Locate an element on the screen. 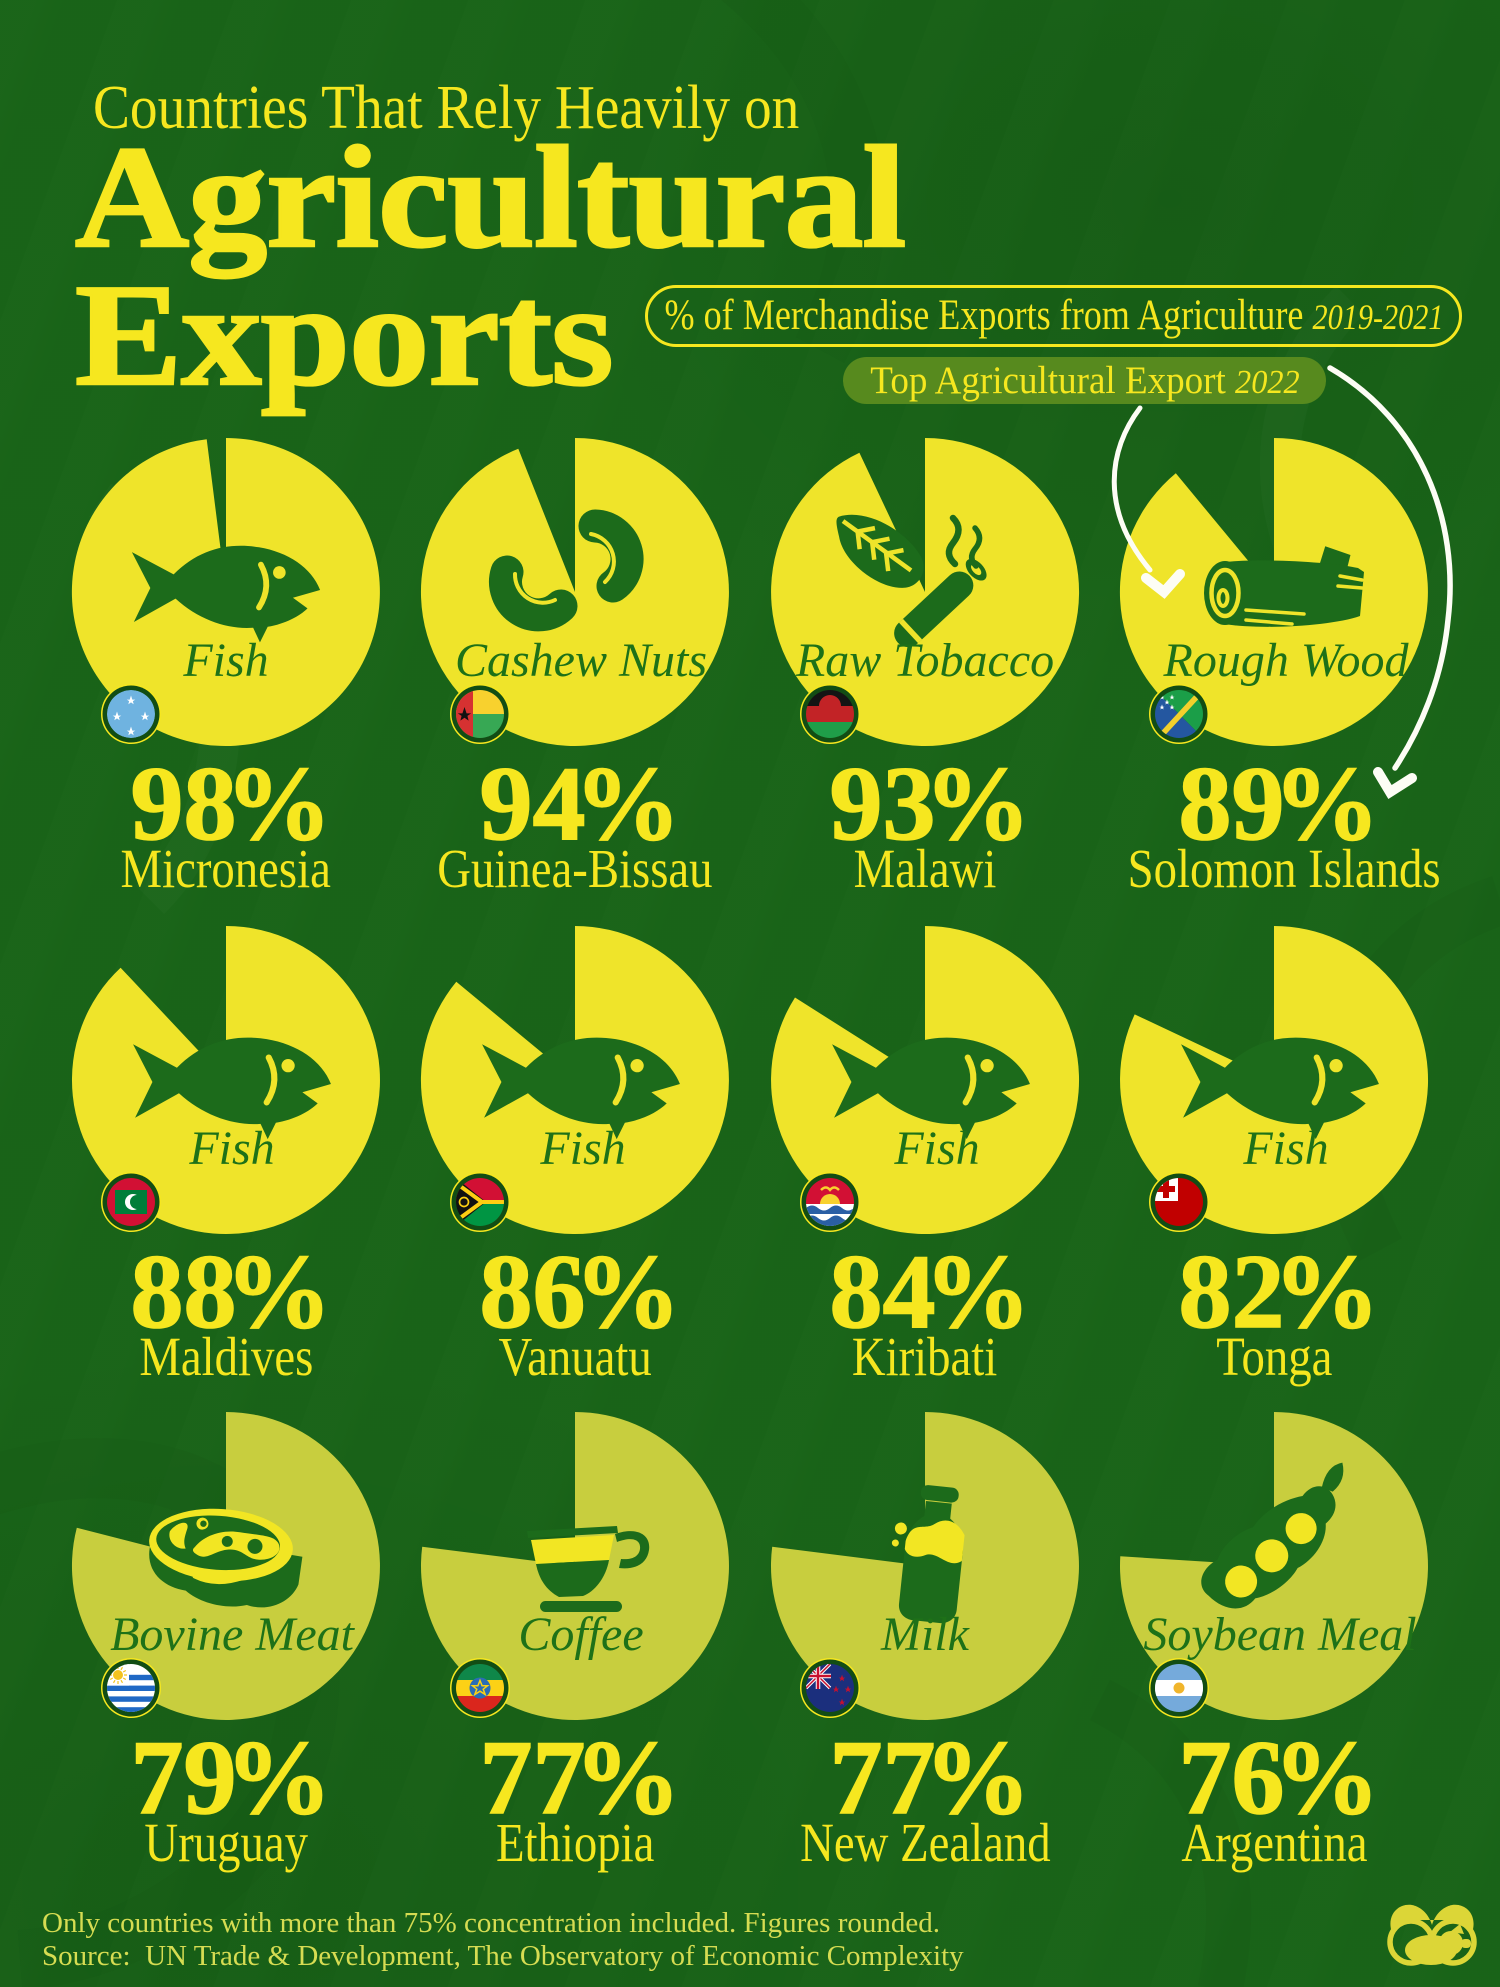  svg-text: Raw Tobacco is located at coordinates (924, 660).